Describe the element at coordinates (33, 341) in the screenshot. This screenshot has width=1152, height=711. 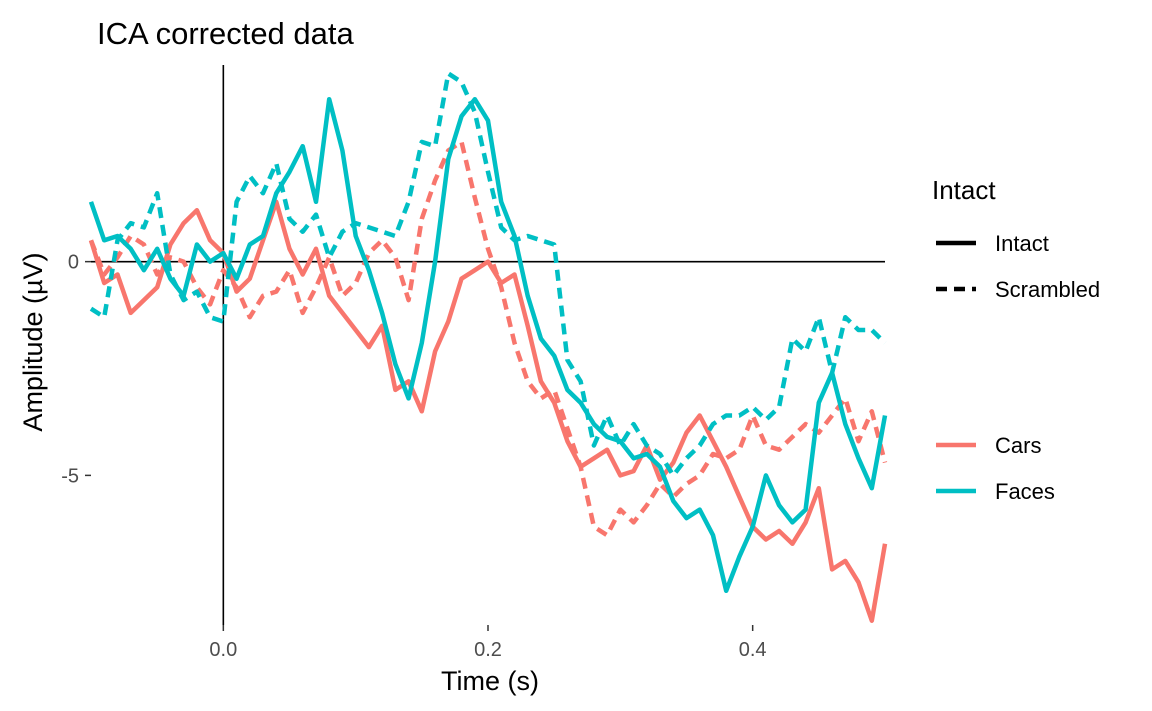
I see `y-axis-title: Amplitude (µV)` at that location.